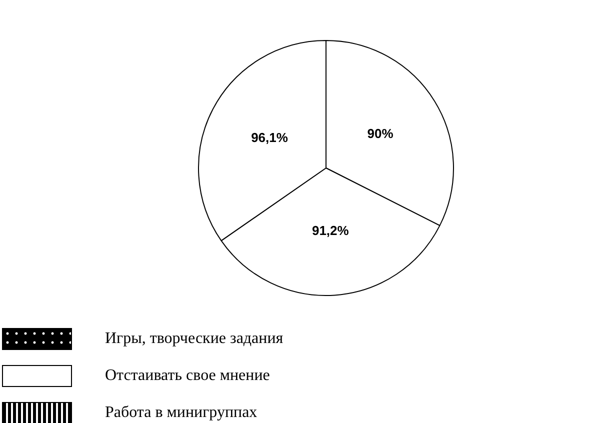  I want to click on legend-label: Работа в минигруппах, so click(181, 413).